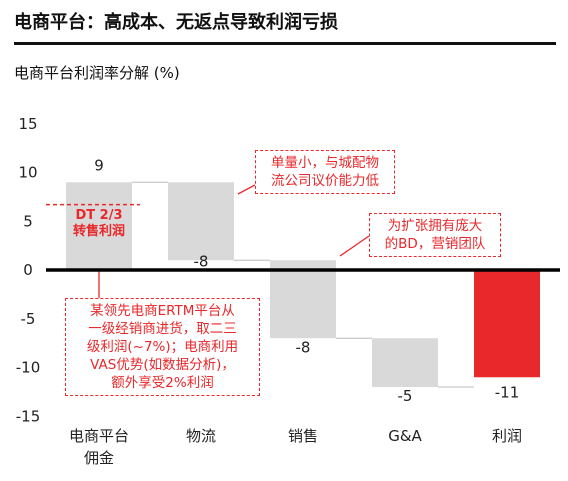  What do you see at coordinates (354, 246) in the screenshot?
I see `callout-pointer-sales` at bounding box center [354, 246].